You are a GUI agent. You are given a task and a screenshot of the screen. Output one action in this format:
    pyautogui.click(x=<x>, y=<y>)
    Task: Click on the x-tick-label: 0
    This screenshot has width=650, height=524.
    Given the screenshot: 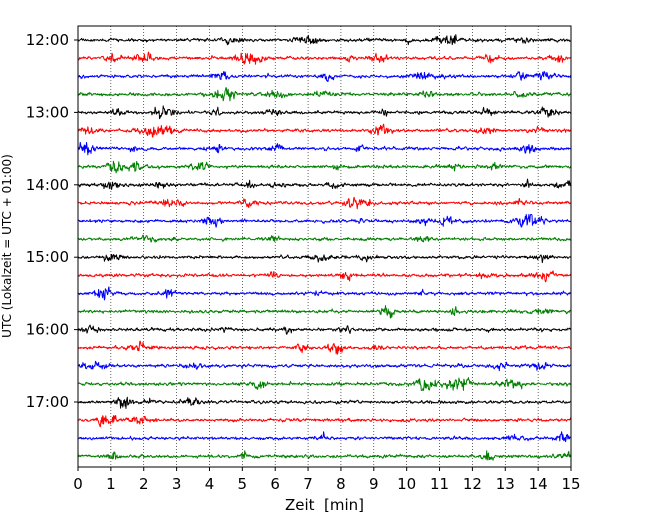 What is the action you would take?
    pyautogui.click(x=78, y=484)
    